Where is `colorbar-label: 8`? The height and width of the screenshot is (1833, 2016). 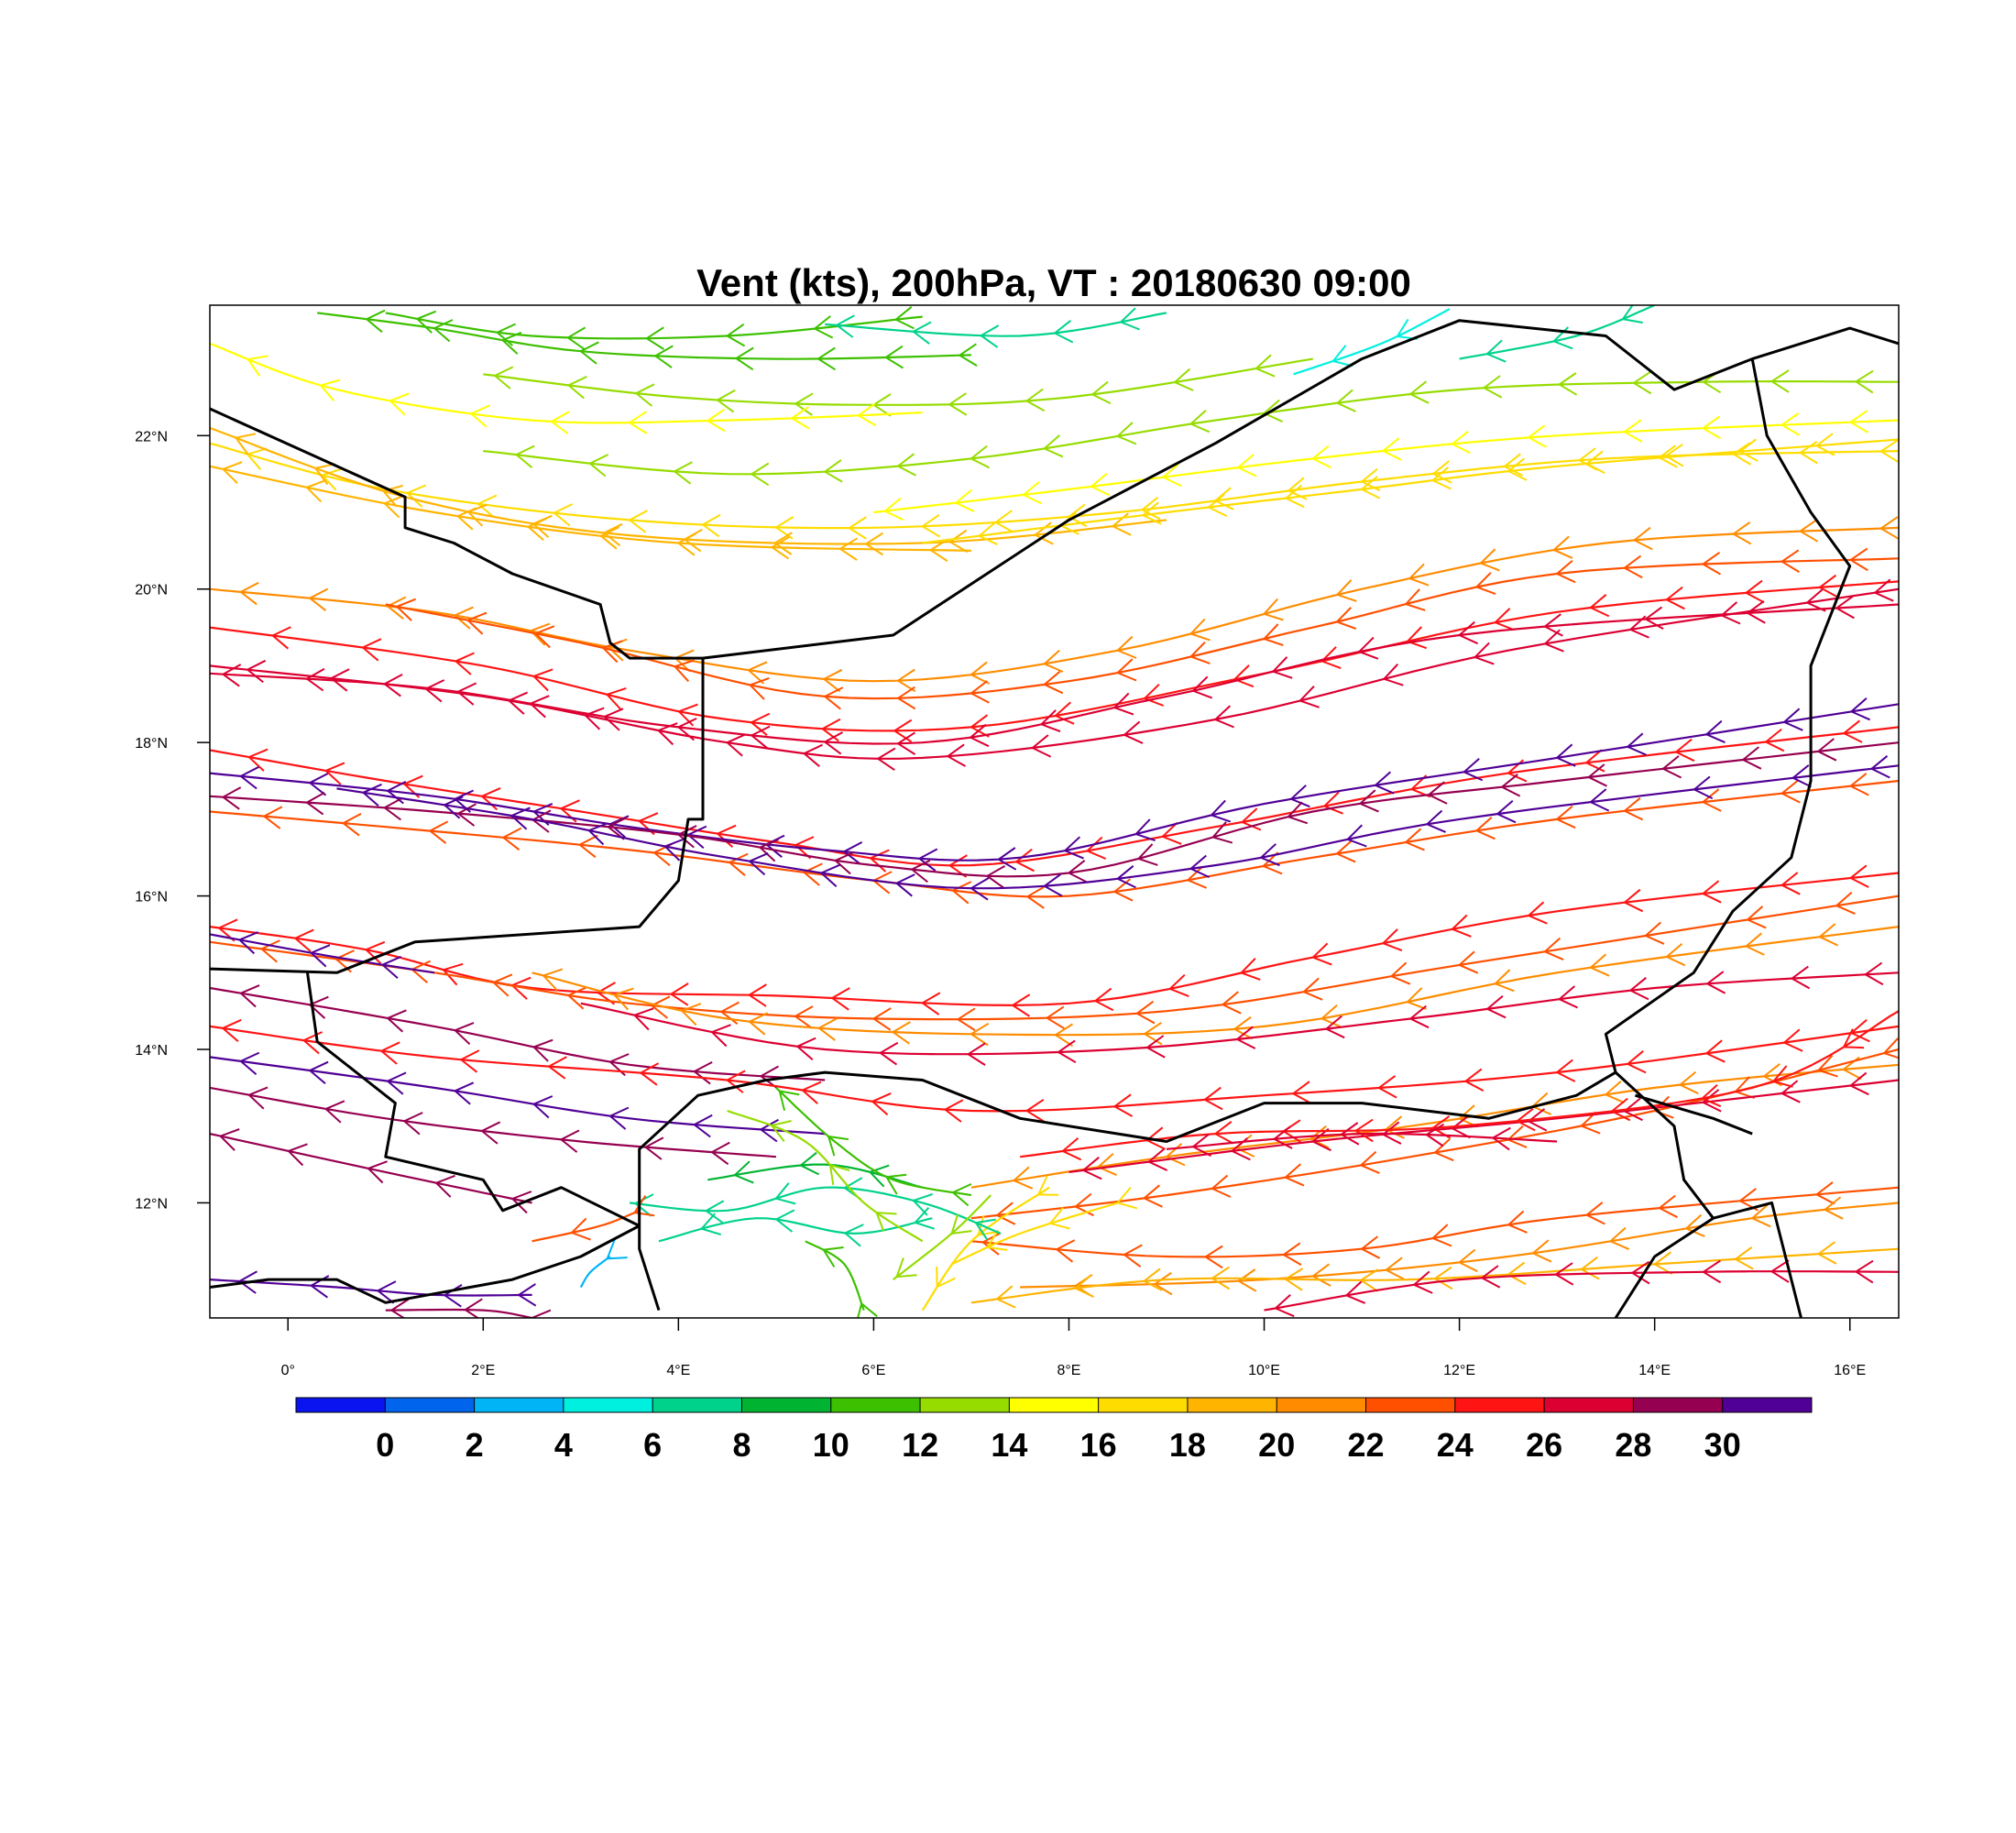
colorbar-label: 8 is located at coordinates (741, 1445).